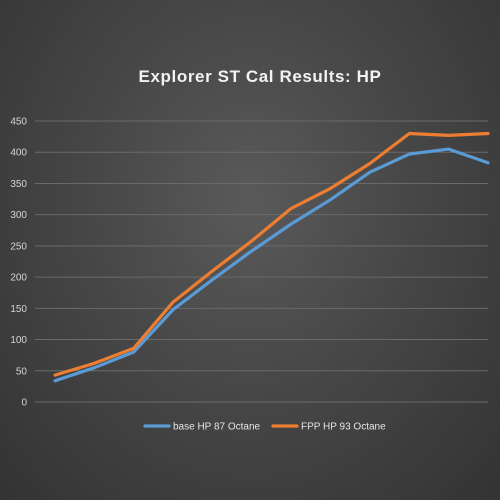 This screenshot has height=500, width=500. Describe the element at coordinates (22, 371) in the screenshot. I see `y-tick-label: 50` at that location.